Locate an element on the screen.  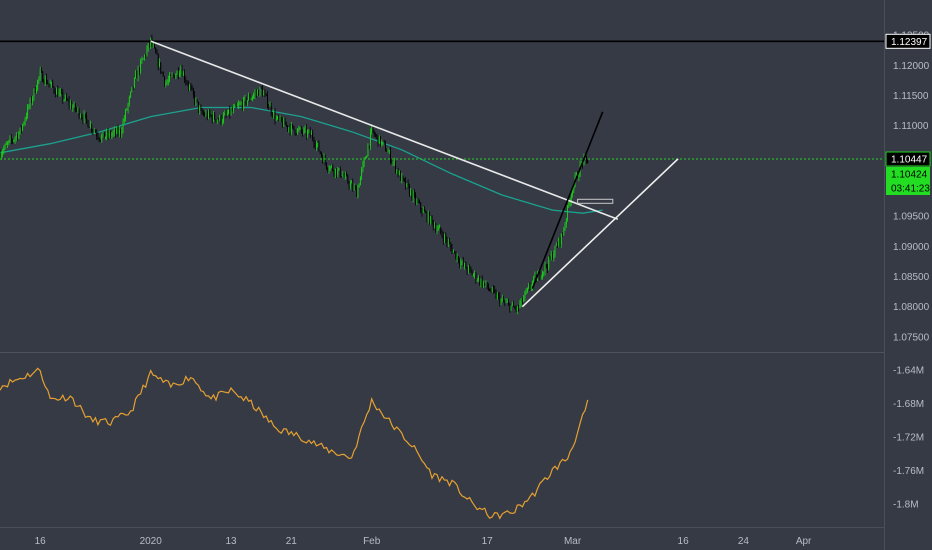
time-tick-label: Apr is located at coordinates (804, 541).